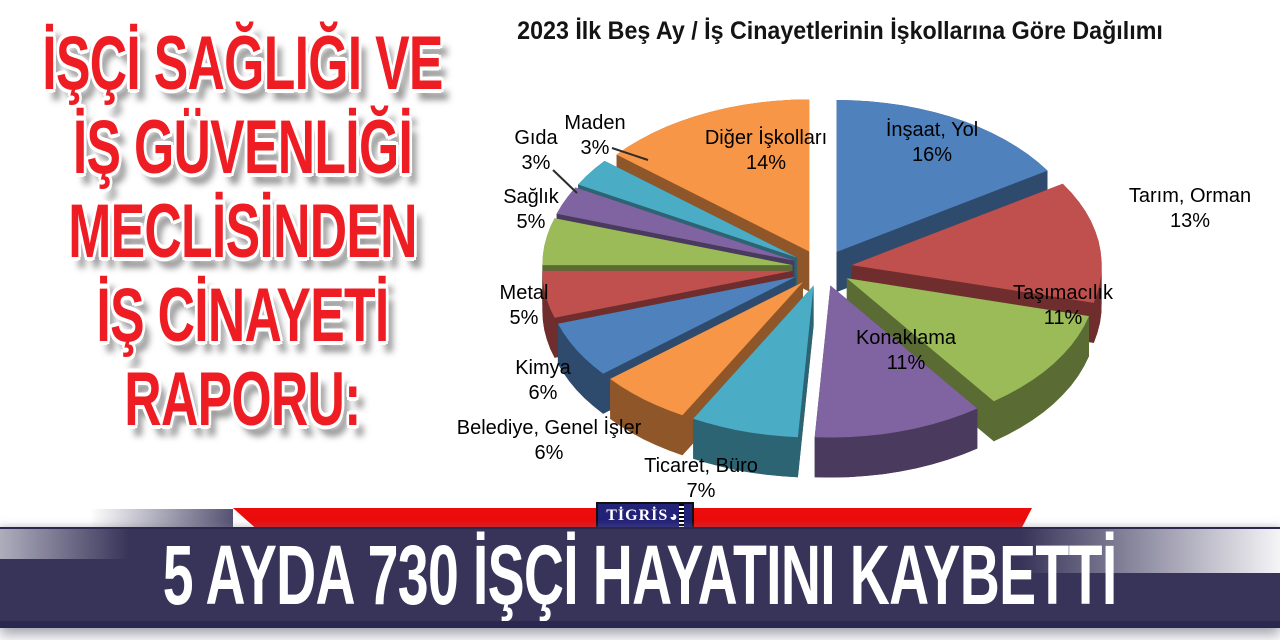  I want to click on pie-slice-percent: 13%, so click(1190, 221).